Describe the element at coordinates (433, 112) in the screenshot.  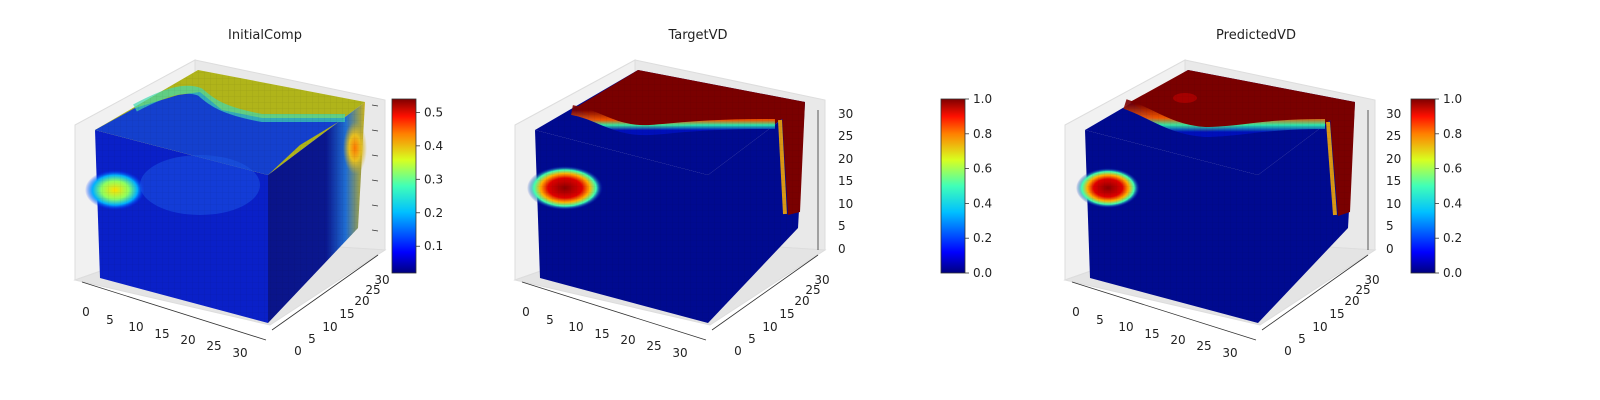
I see `colorbar-tick-label: 0.5` at that location.